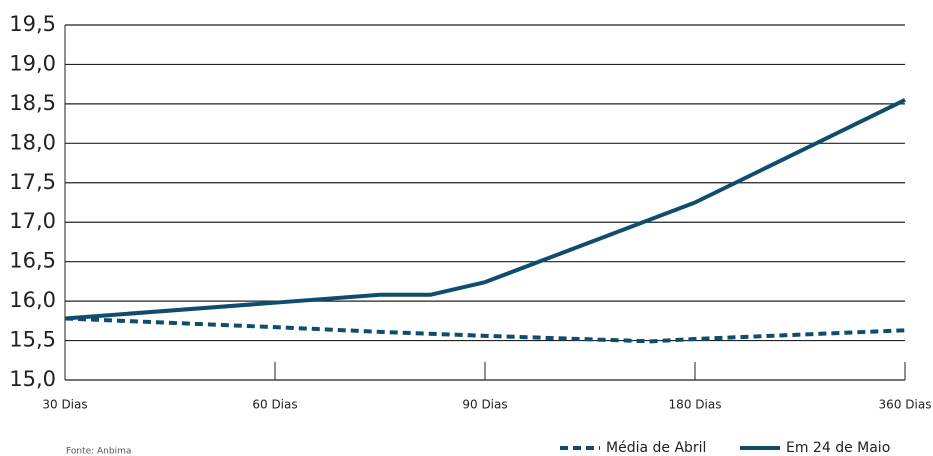 The image size is (933, 456). I want to click on y-tick-label: 16,0, so click(32, 300).